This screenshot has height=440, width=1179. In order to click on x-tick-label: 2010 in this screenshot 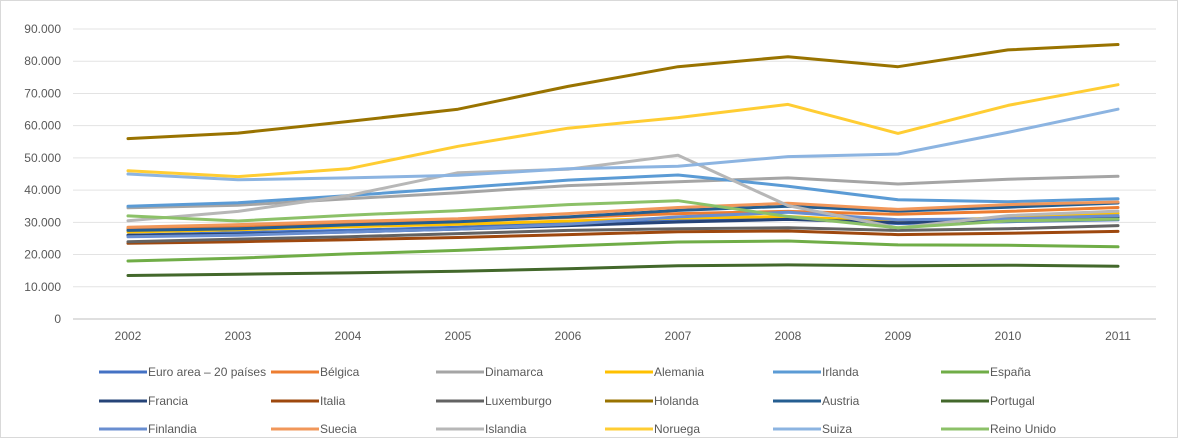, I will do `click(1008, 336)`.